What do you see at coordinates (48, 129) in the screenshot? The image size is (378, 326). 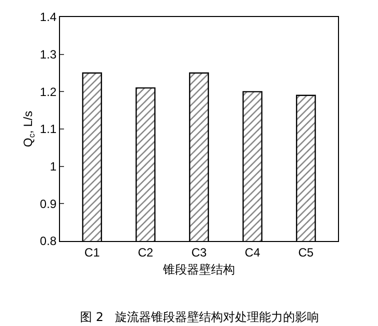 I see `y-tick-label: 1.1` at bounding box center [48, 129].